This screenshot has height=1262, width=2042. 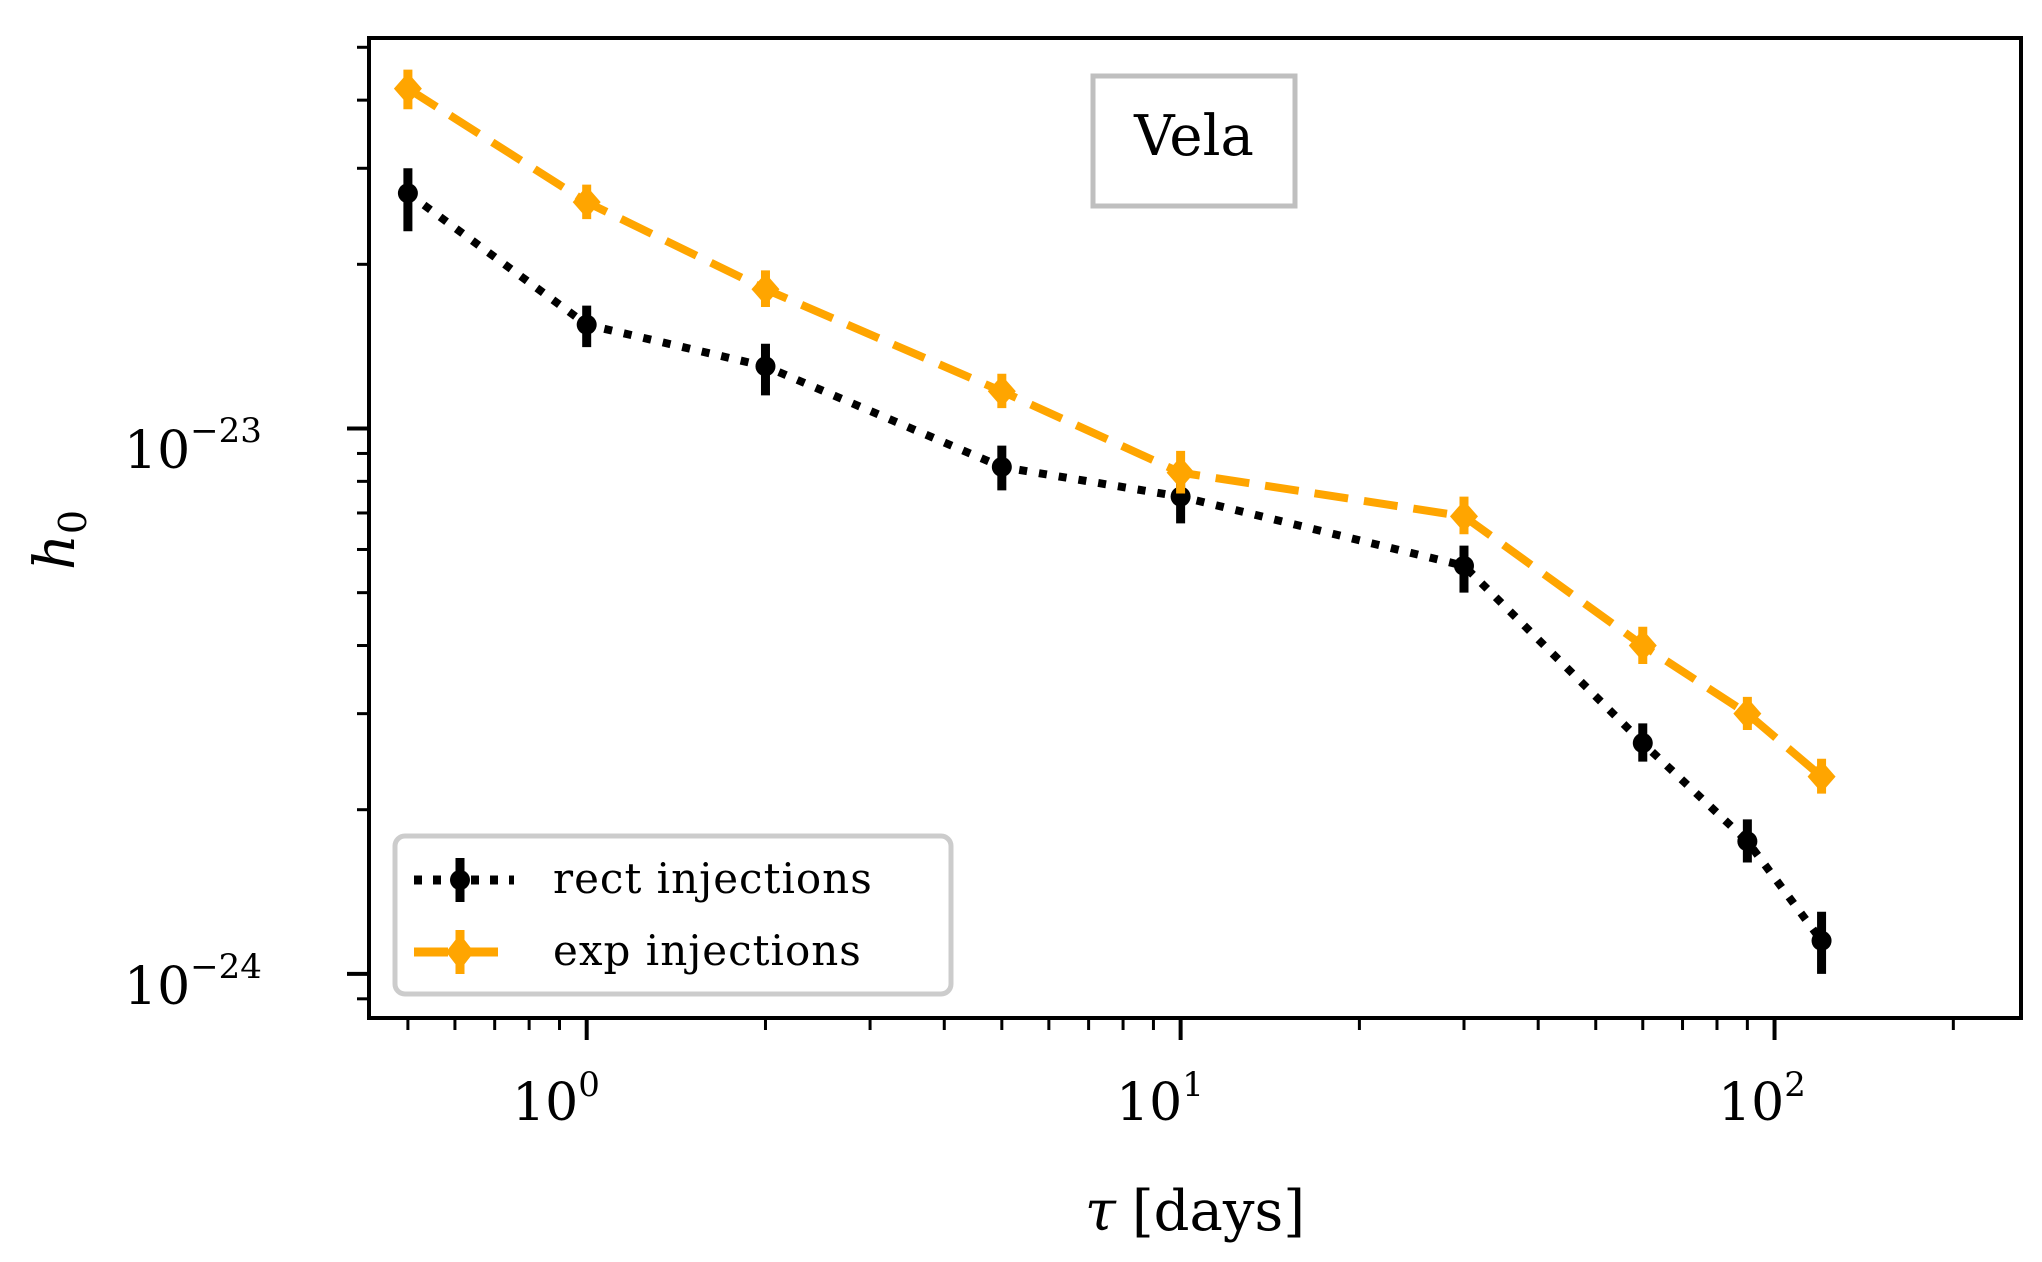 I want to click on legend: rect injections exp injections, so click(x=673, y=915).